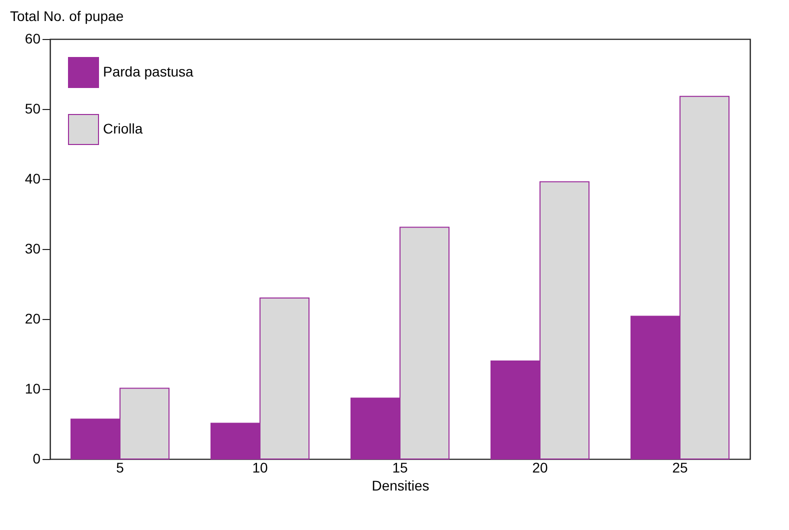 The image size is (789, 530). What do you see at coordinates (32, 178) in the screenshot?
I see `y-tick-label: 40` at bounding box center [32, 178].